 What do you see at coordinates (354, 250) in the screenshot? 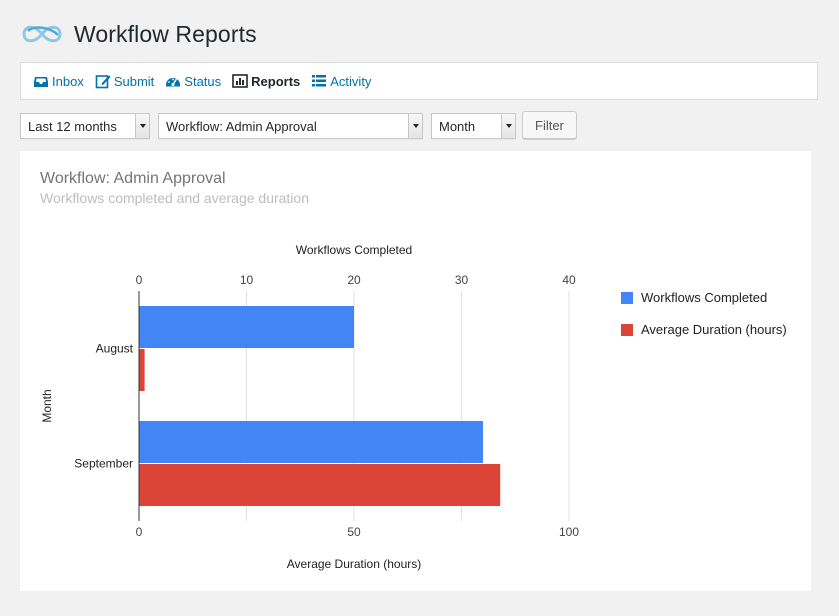
I see `top-axis-title: Workflows Completed` at bounding box center [354, 250].